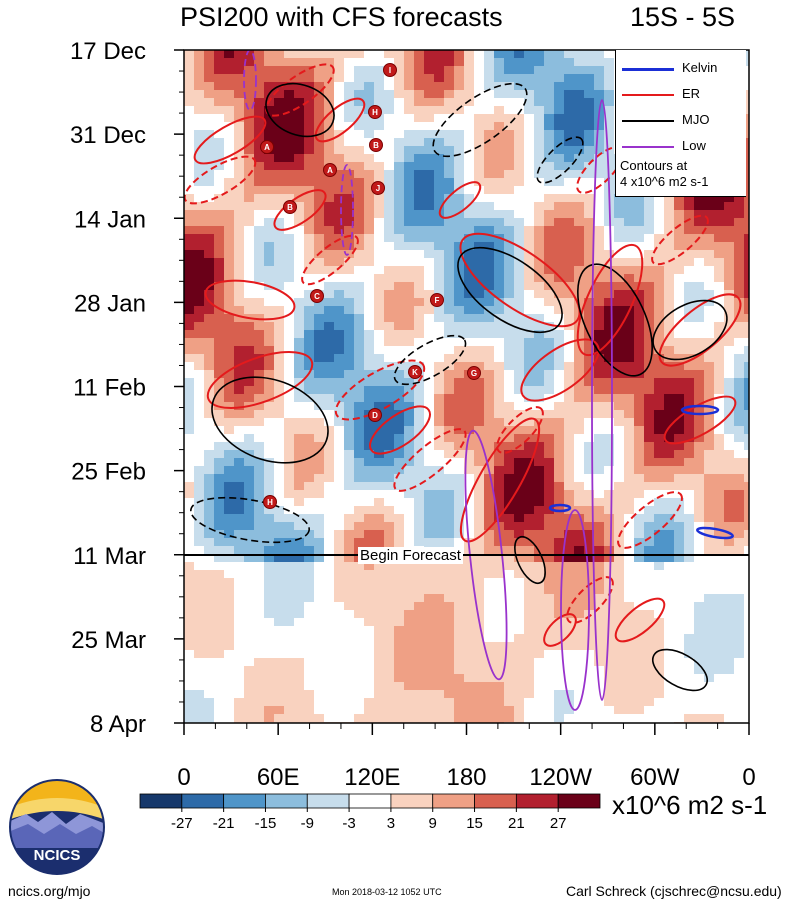 The height and width of the screenshot is (907, 809). I want to click on footer-url: ncics.org/mjo, so click(49, 891).